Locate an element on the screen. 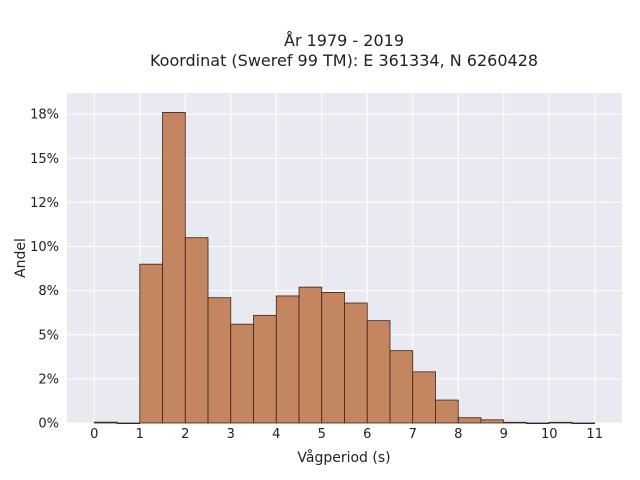 This screenshot has height=480, width=640. x-axis-title: Vågperiod (s) is located at coordinates (343, 457).